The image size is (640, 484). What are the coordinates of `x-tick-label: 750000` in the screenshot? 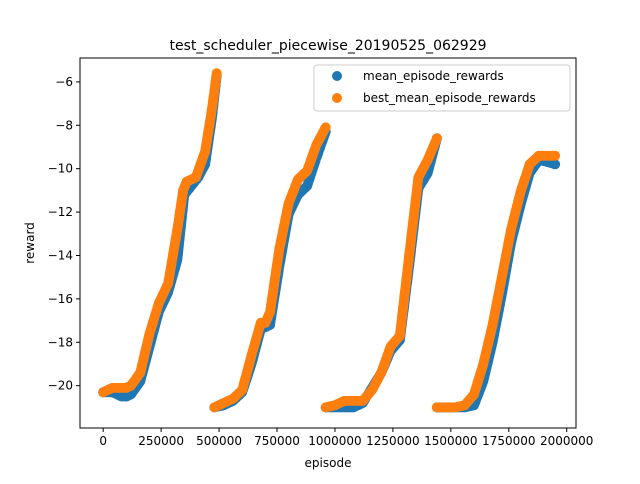 It's located at (277, 441).